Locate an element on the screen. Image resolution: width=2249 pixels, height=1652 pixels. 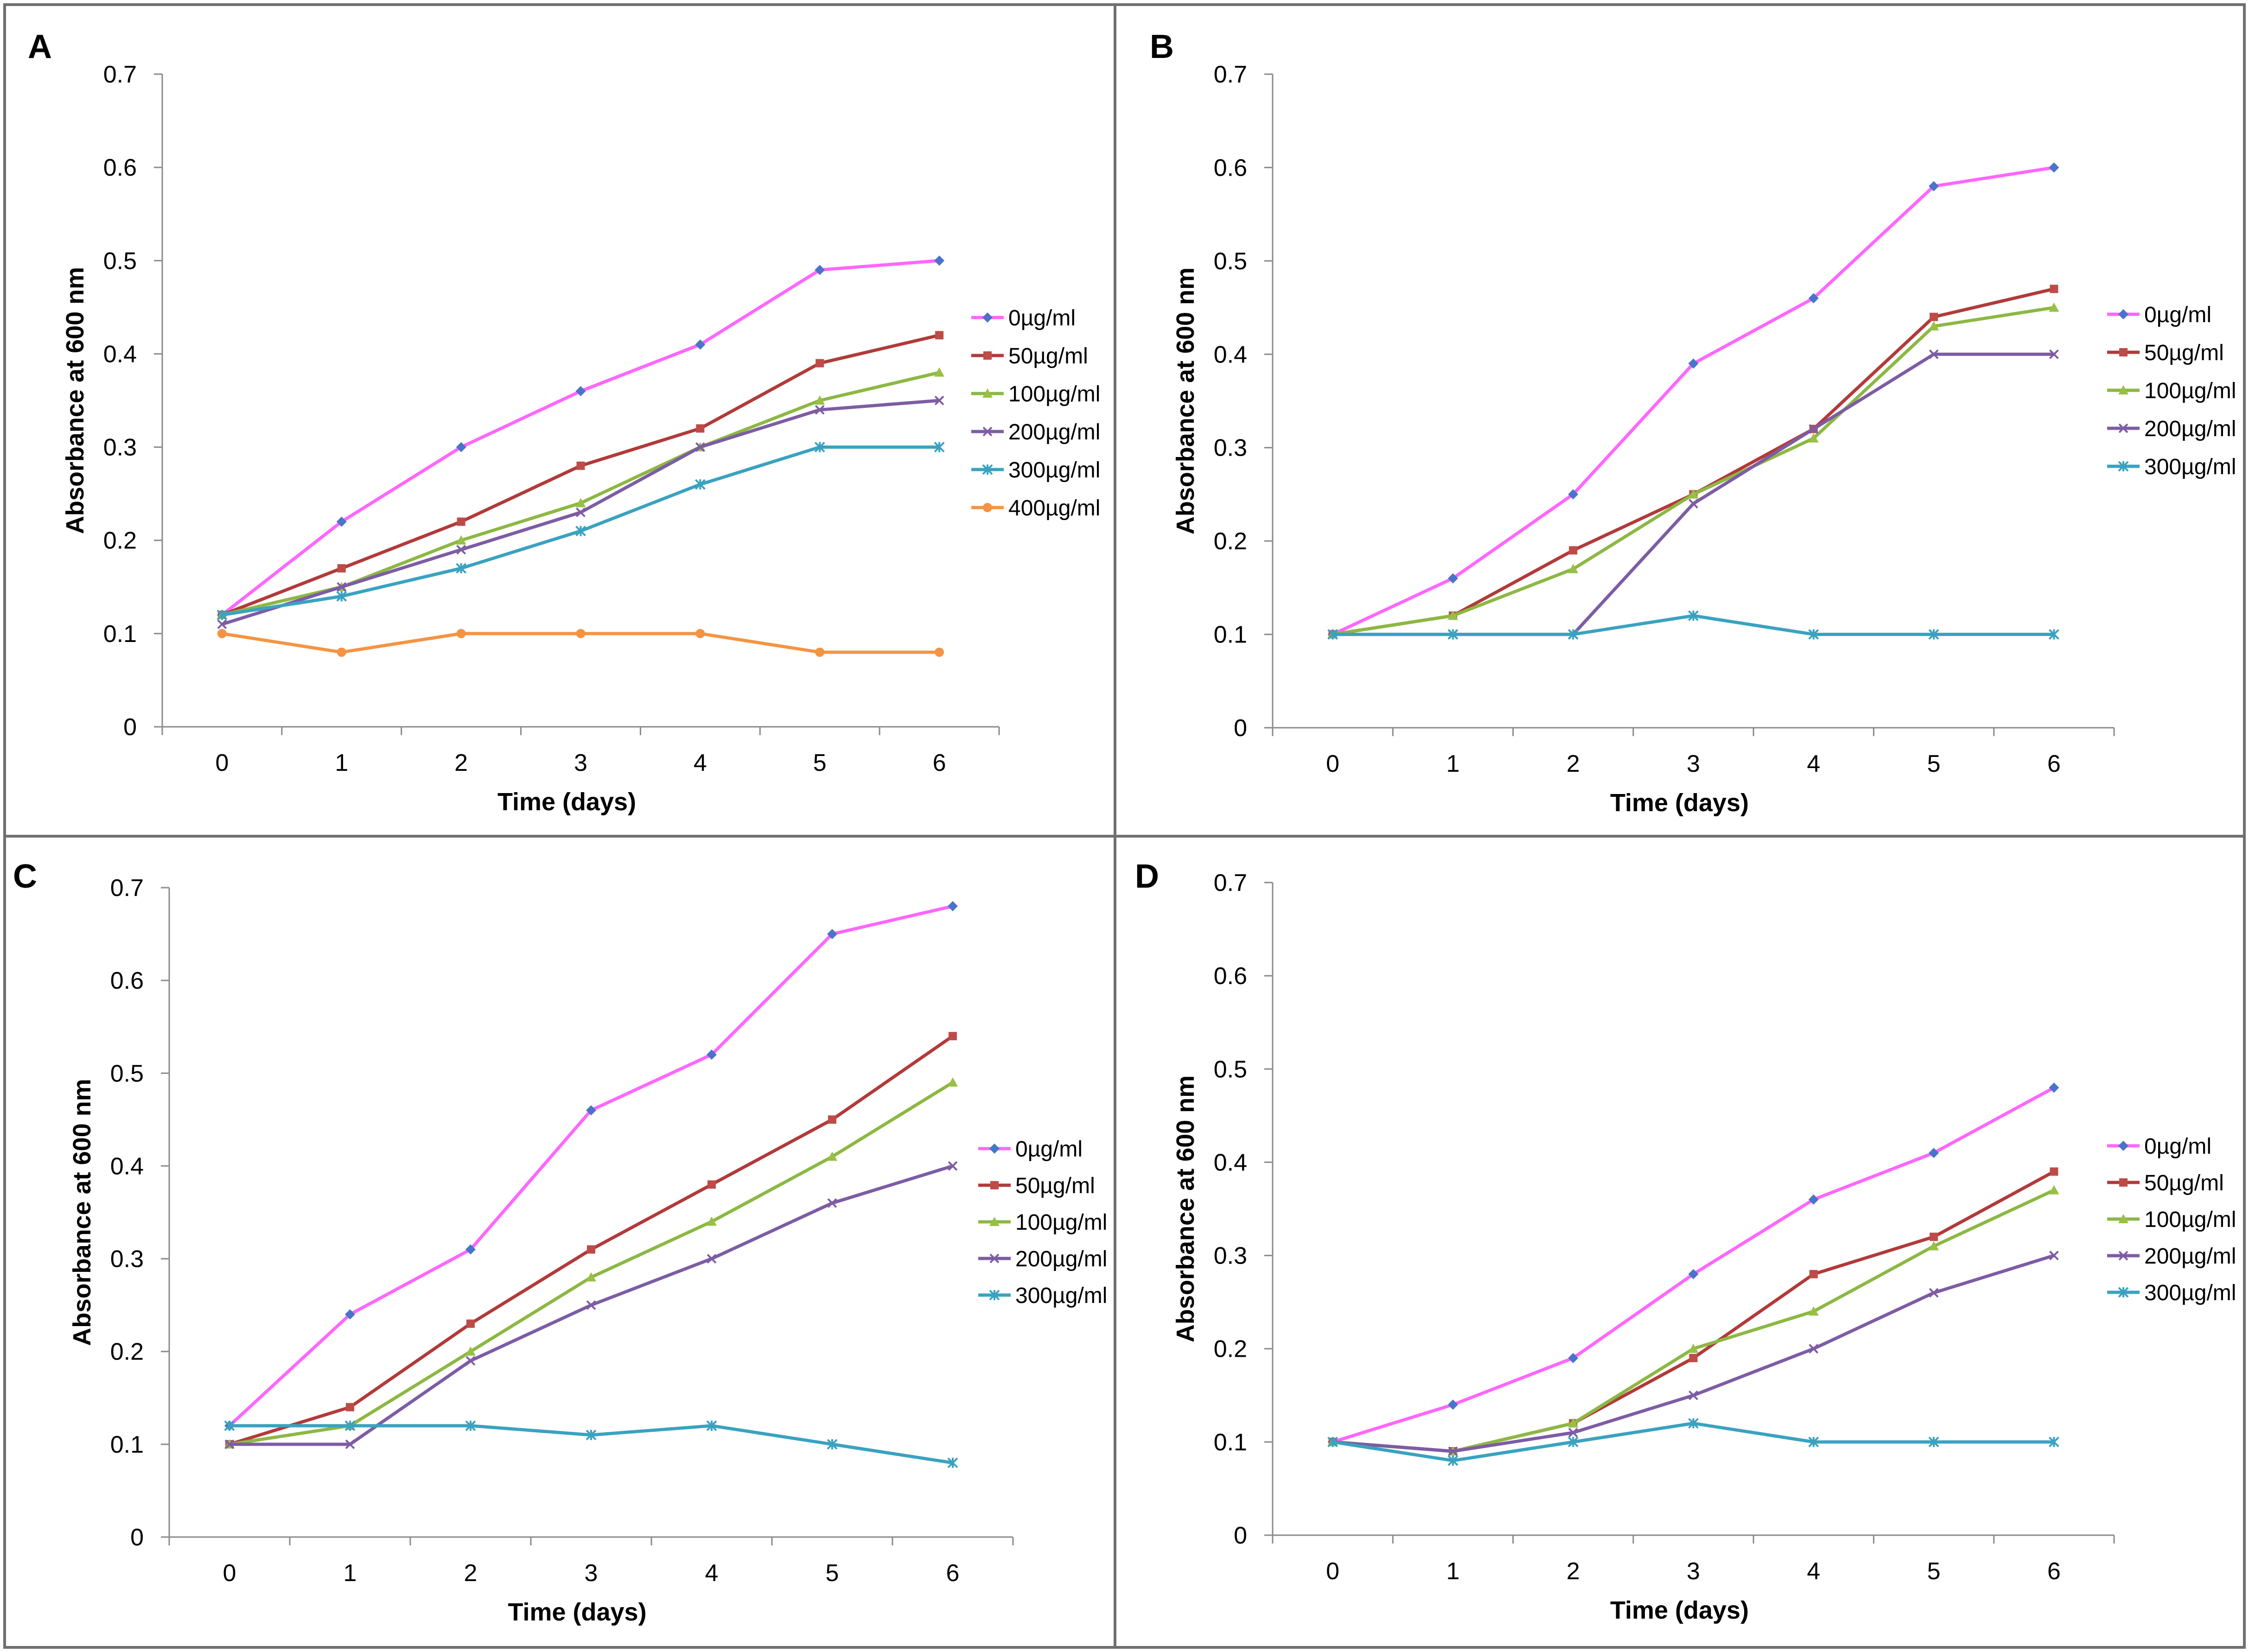
panel-label: D is located at coordinates (1147, 876).